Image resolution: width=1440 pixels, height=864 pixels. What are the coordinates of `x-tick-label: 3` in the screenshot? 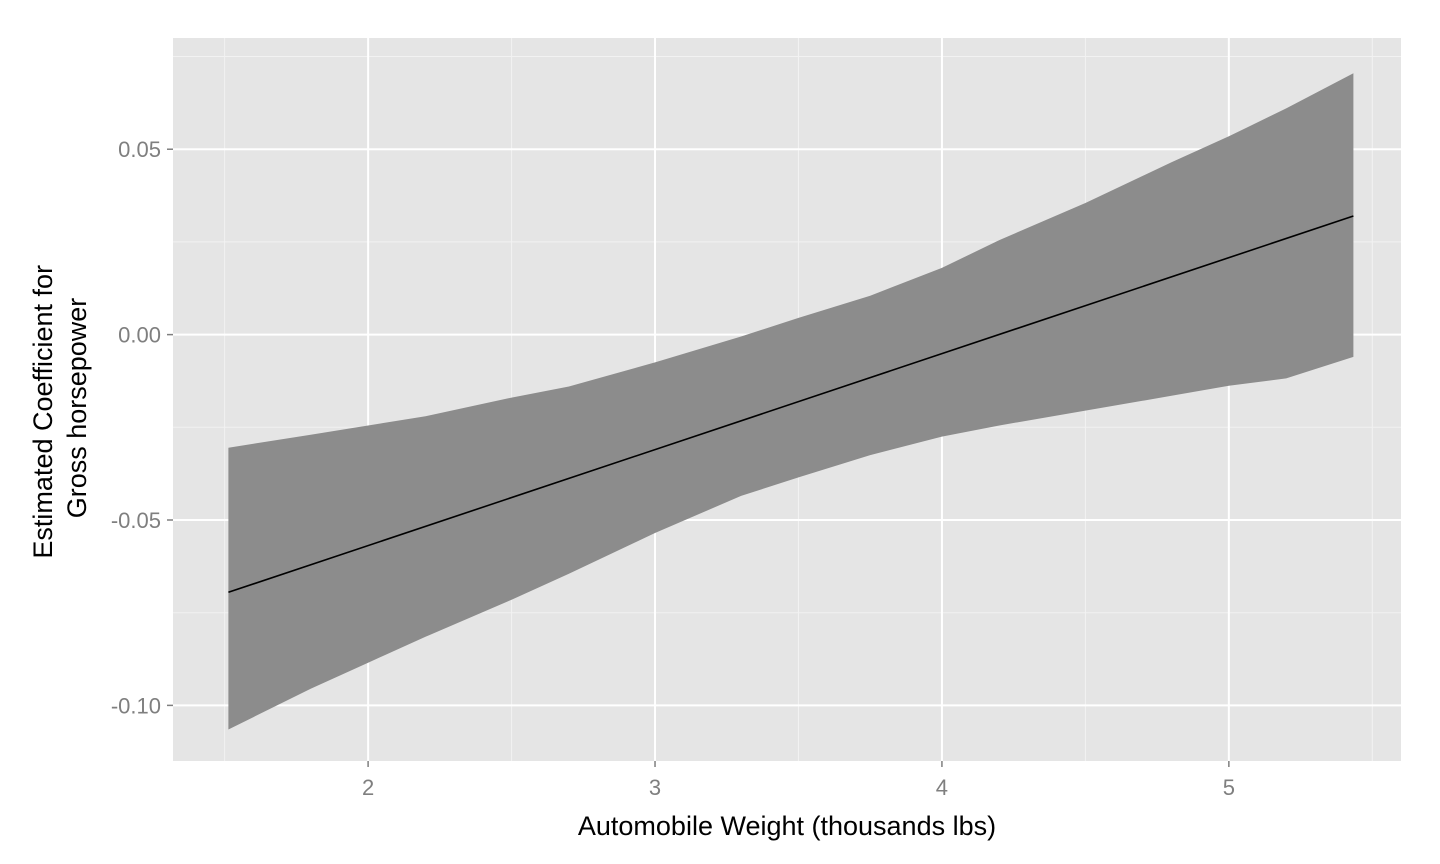 It's located at (655, 787).